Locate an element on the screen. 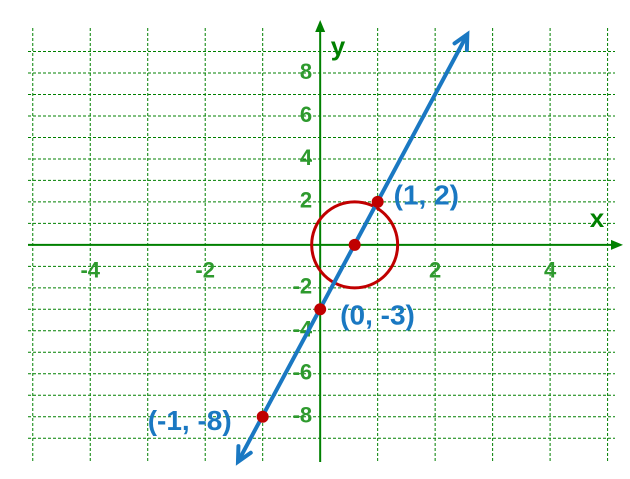 The height and width of the screenshot is (479, 630). y-axis-arrow is located at coordinates (320, 26).